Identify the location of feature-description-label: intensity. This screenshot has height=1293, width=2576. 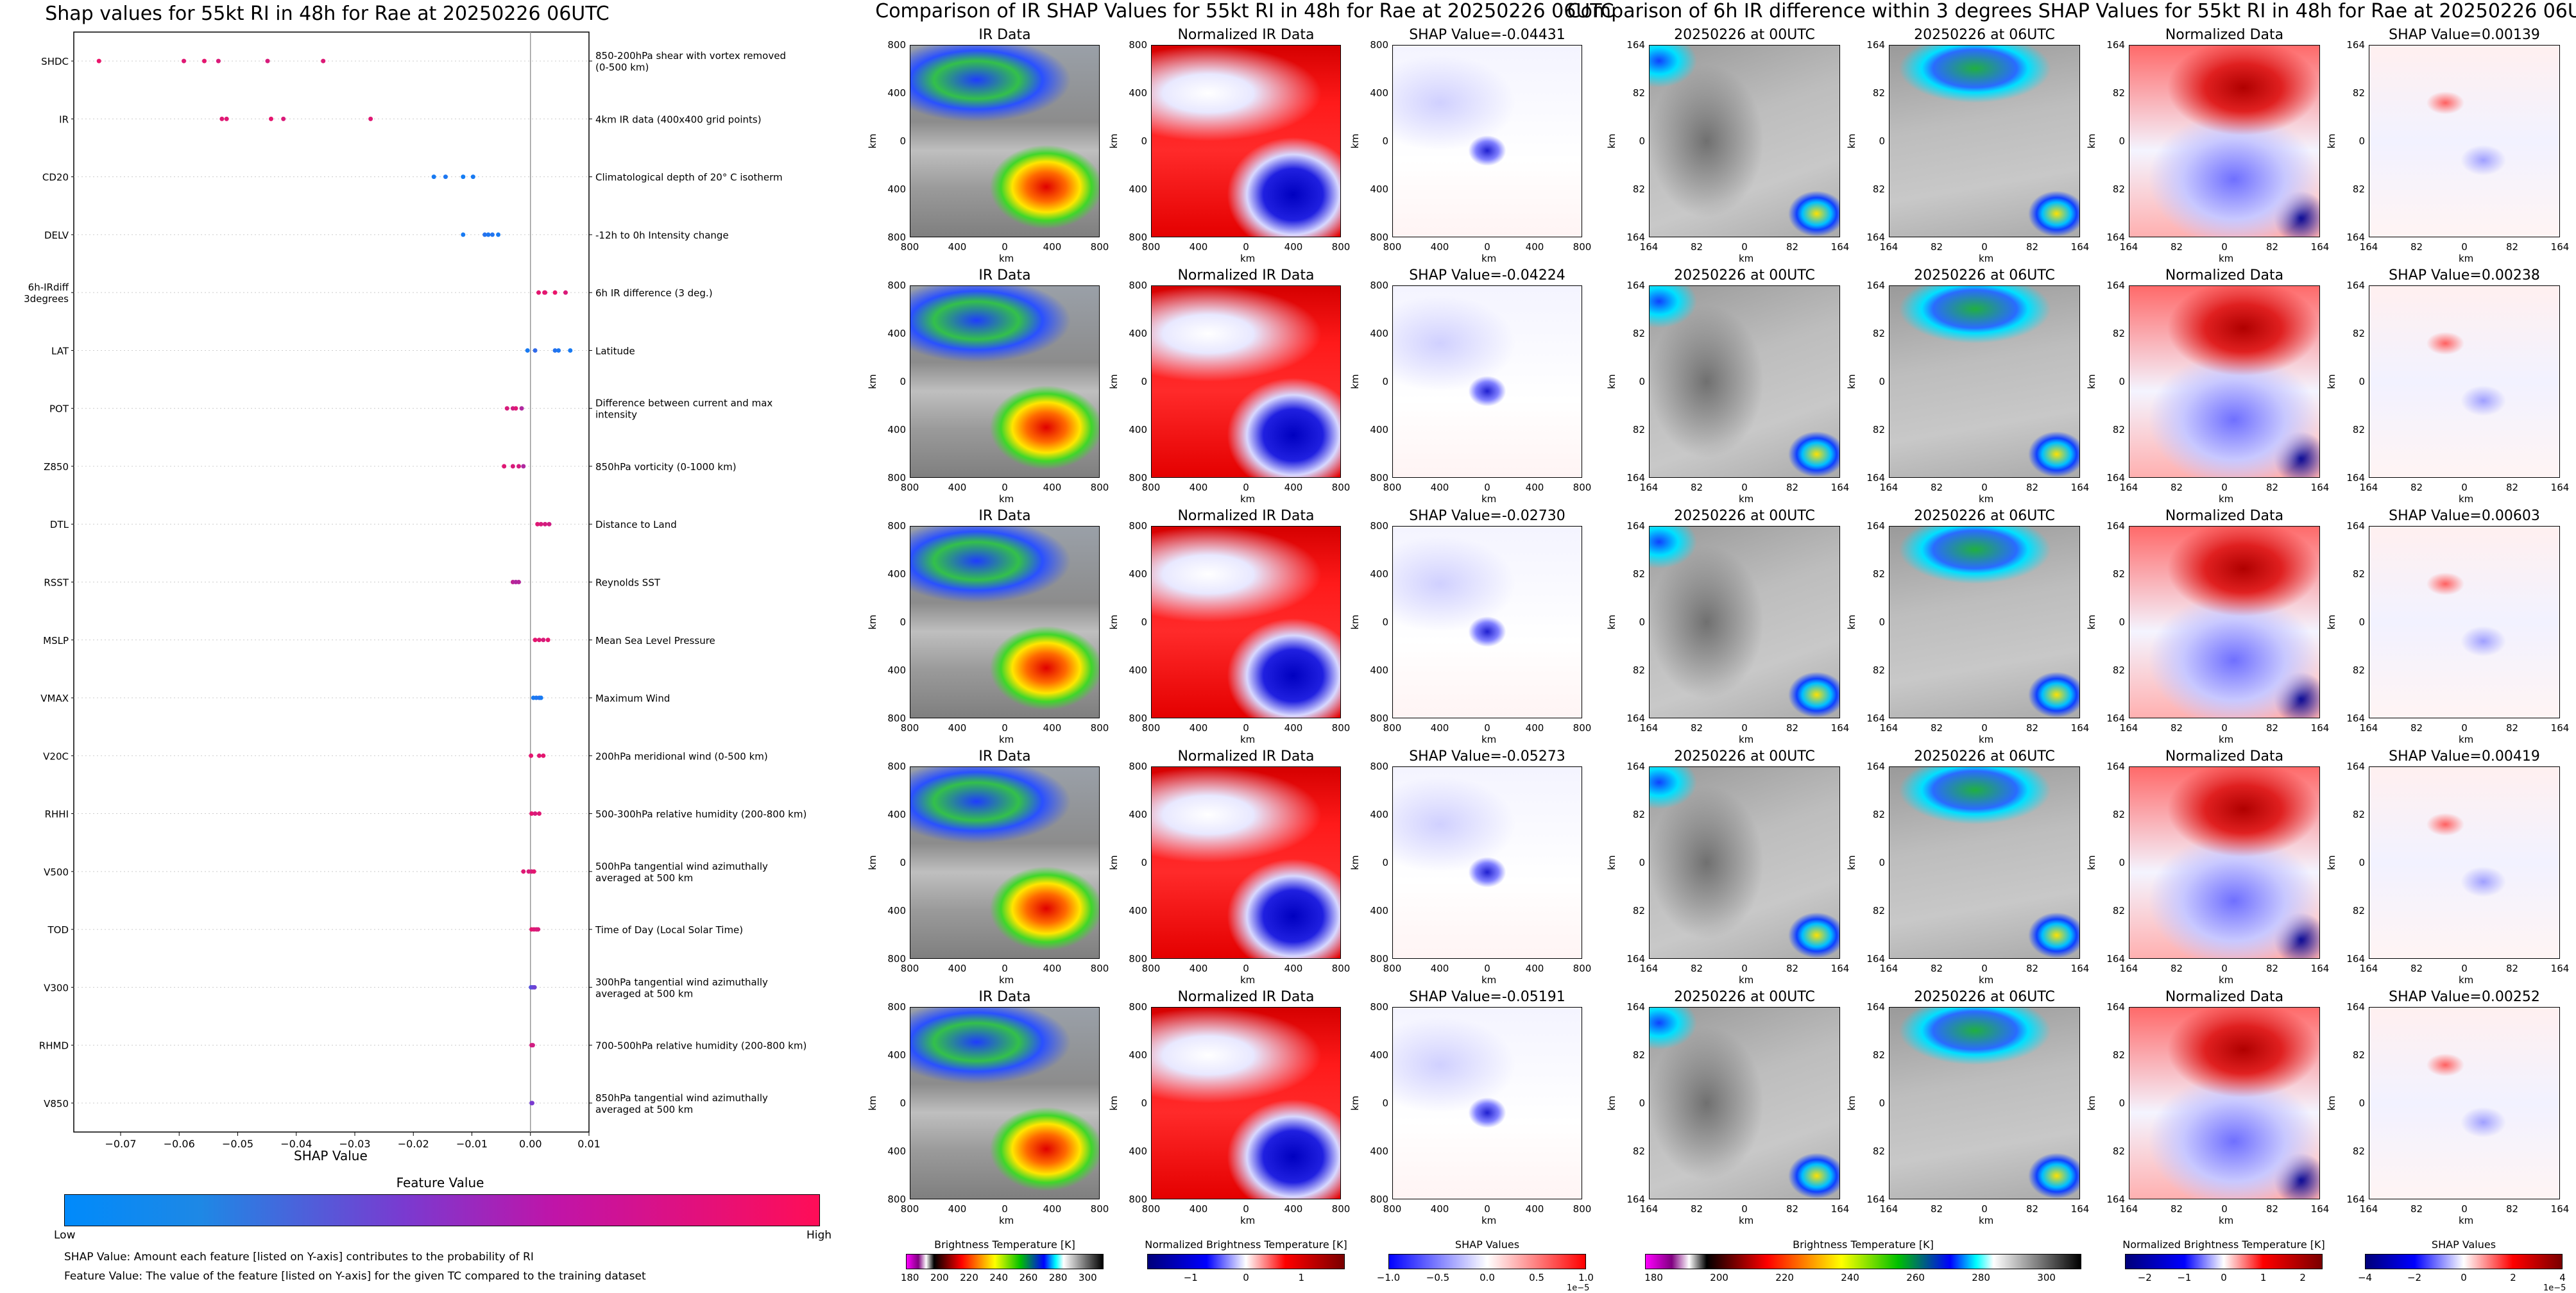
(616, 415).